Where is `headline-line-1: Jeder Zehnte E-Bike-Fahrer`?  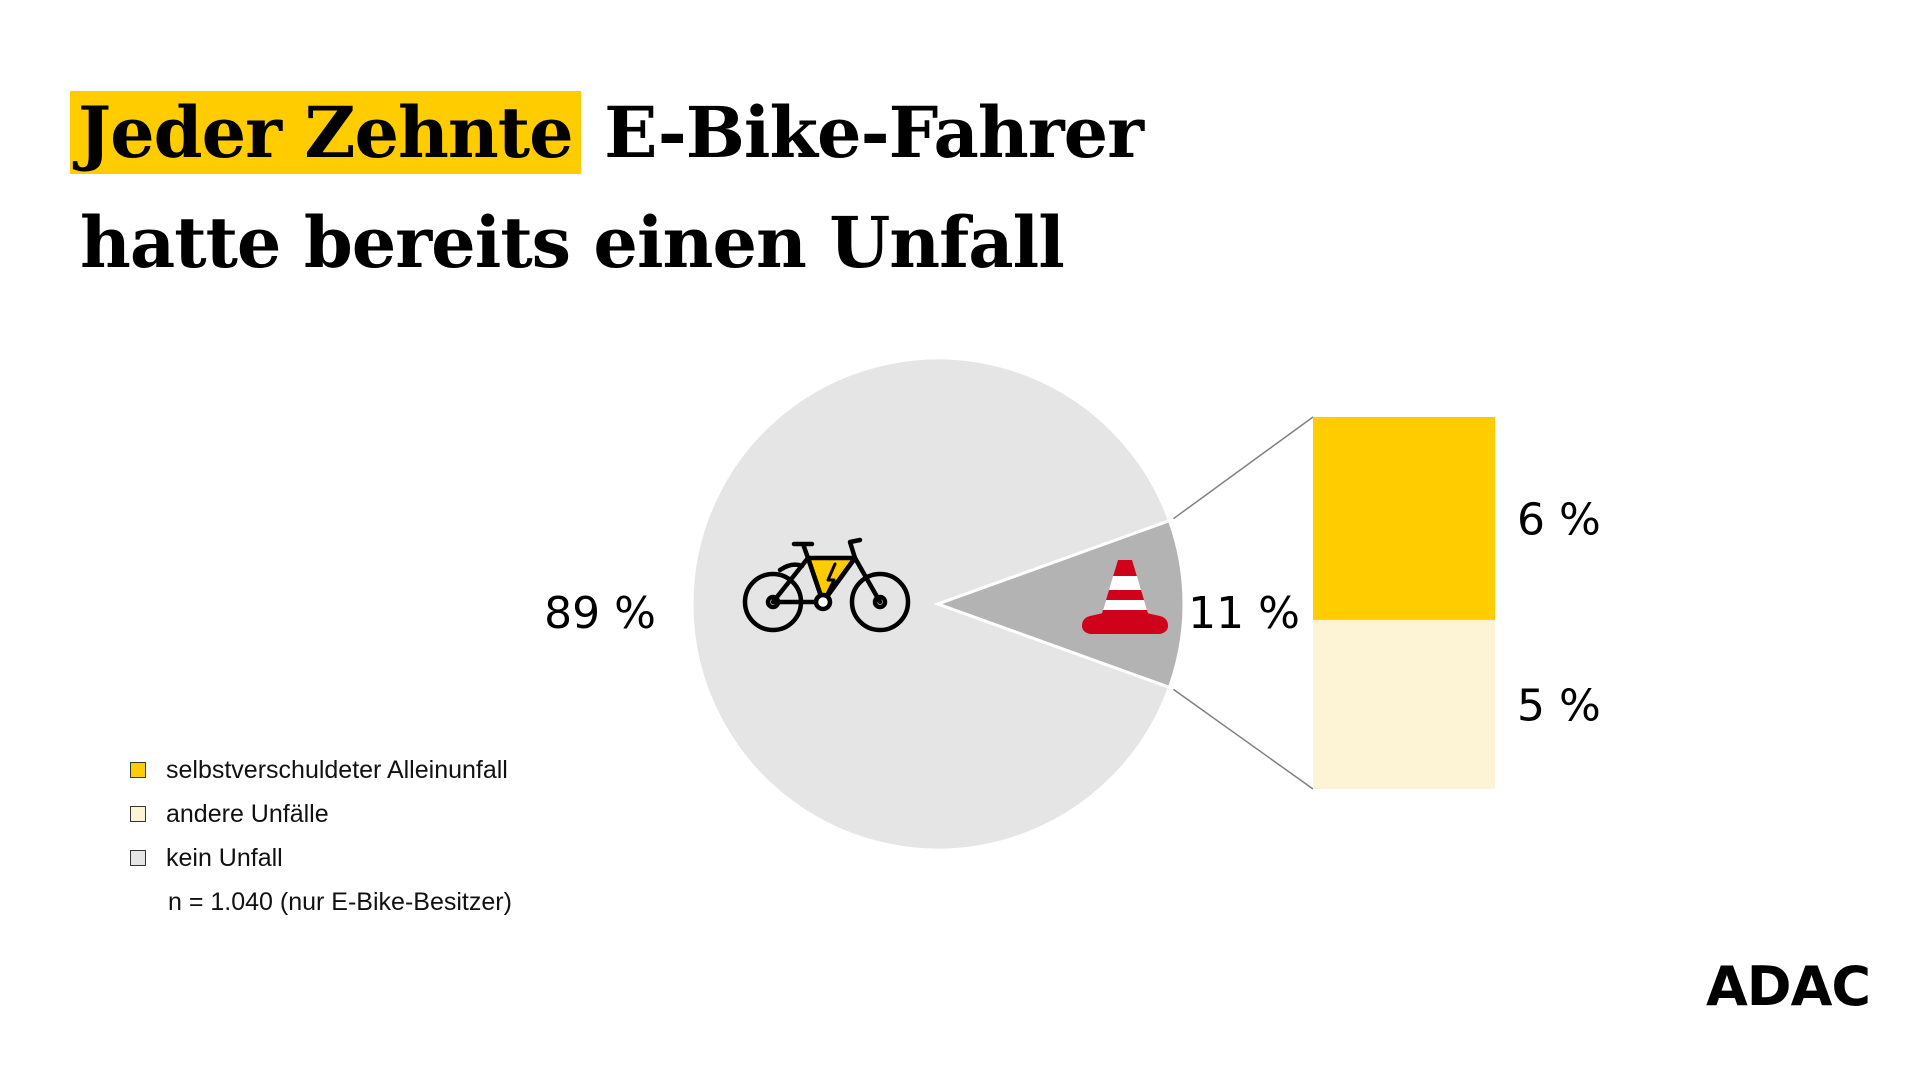 headline-line-1: Jeder Zehnte E-Bike-Fahrer is located at coordinates (607, 133).